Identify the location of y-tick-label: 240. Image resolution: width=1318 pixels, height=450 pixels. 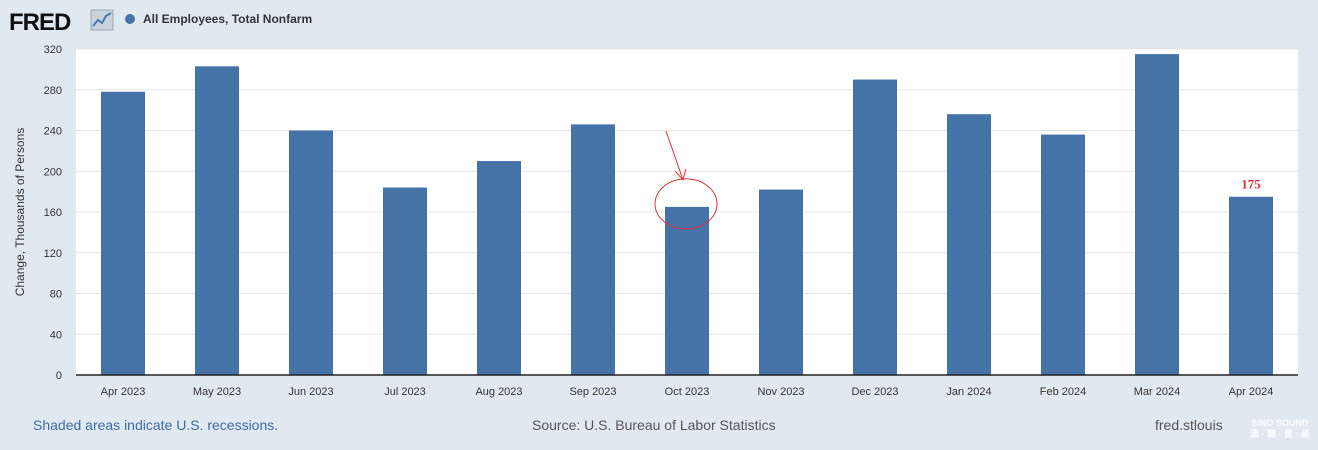
(53, 132).